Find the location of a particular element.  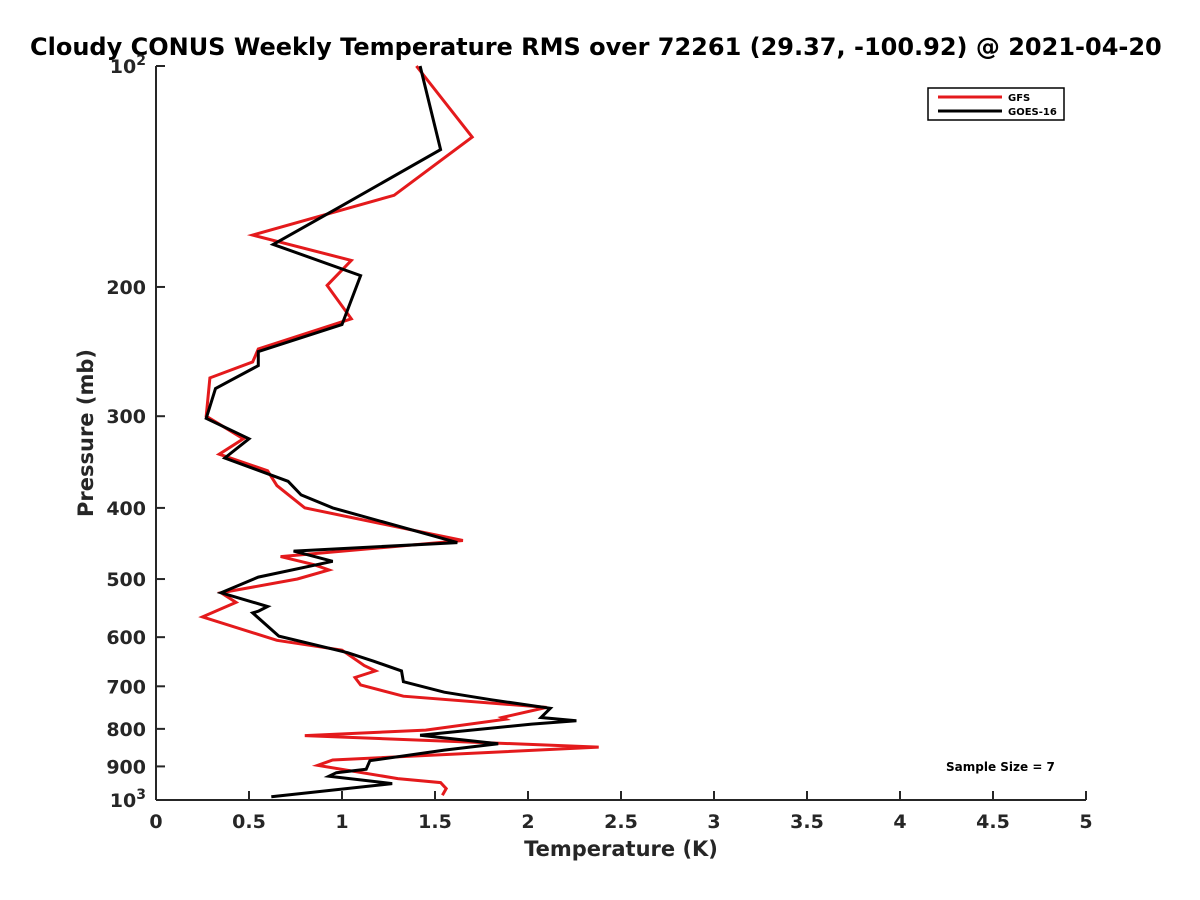

y-tick-label: 800 is located at coordinates (126, 730).